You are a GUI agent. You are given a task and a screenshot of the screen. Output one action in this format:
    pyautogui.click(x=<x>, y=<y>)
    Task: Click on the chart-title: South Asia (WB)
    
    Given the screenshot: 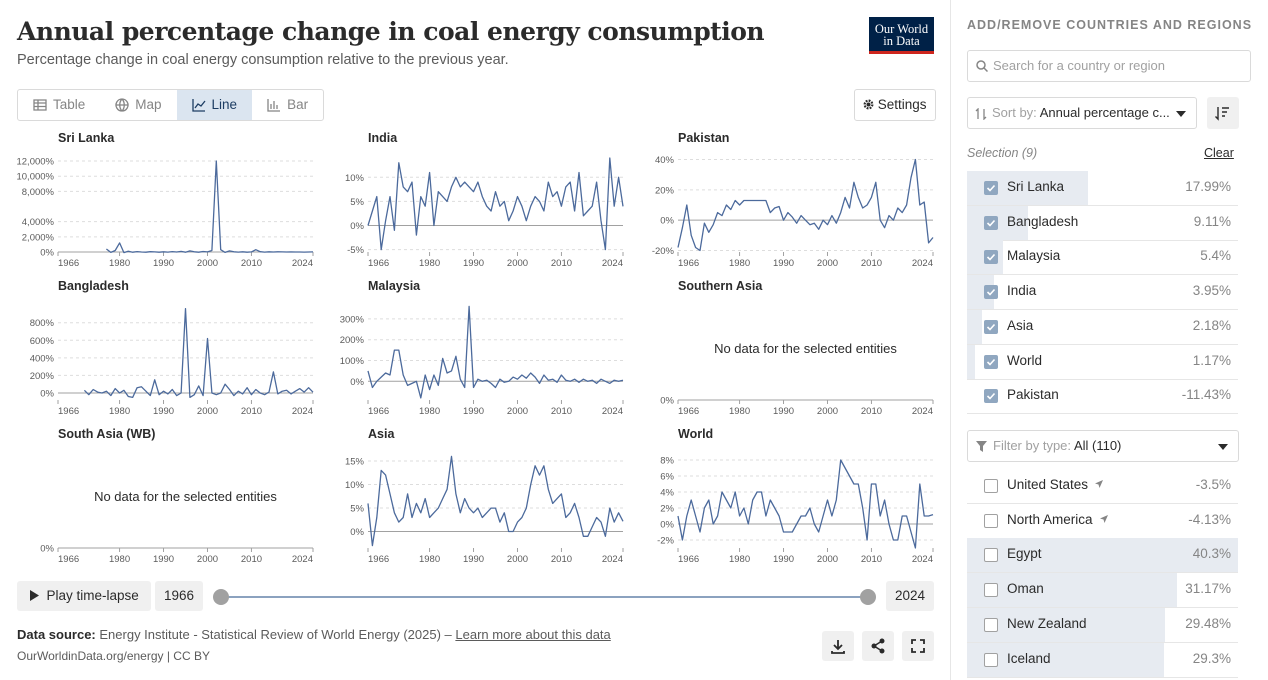 What is the action you would take?
    pyautogui.click(x=106, y=434)
    